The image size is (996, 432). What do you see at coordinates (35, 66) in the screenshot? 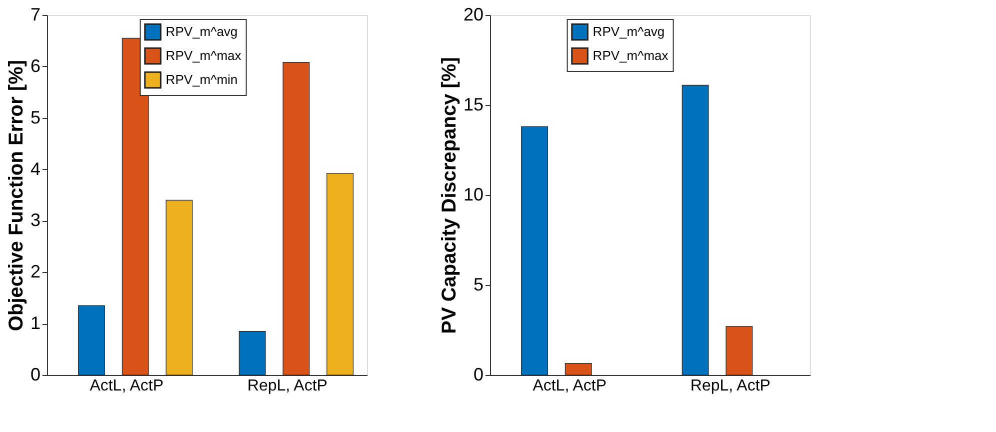
I see `y-tick-label: 6` at bounding box center [35, 66].